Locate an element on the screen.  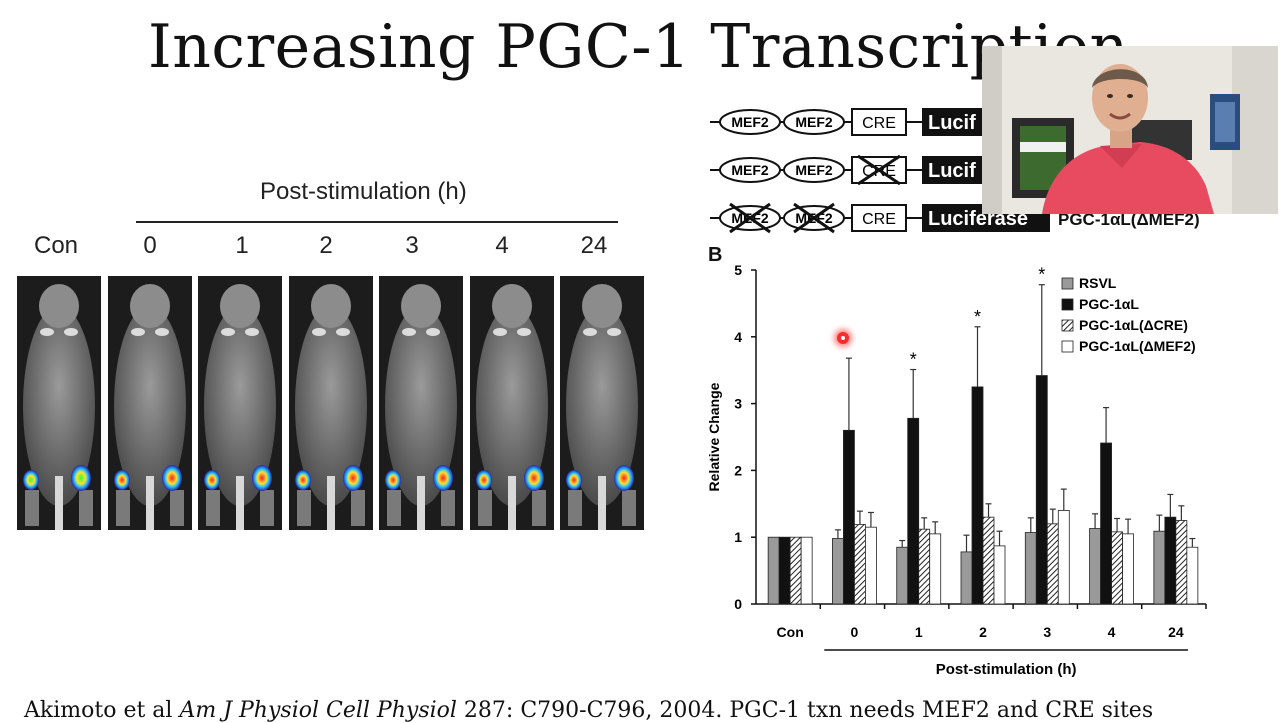
citation-journal: Am J Physiol Cell Physiol is located at coordinates (318, 710).